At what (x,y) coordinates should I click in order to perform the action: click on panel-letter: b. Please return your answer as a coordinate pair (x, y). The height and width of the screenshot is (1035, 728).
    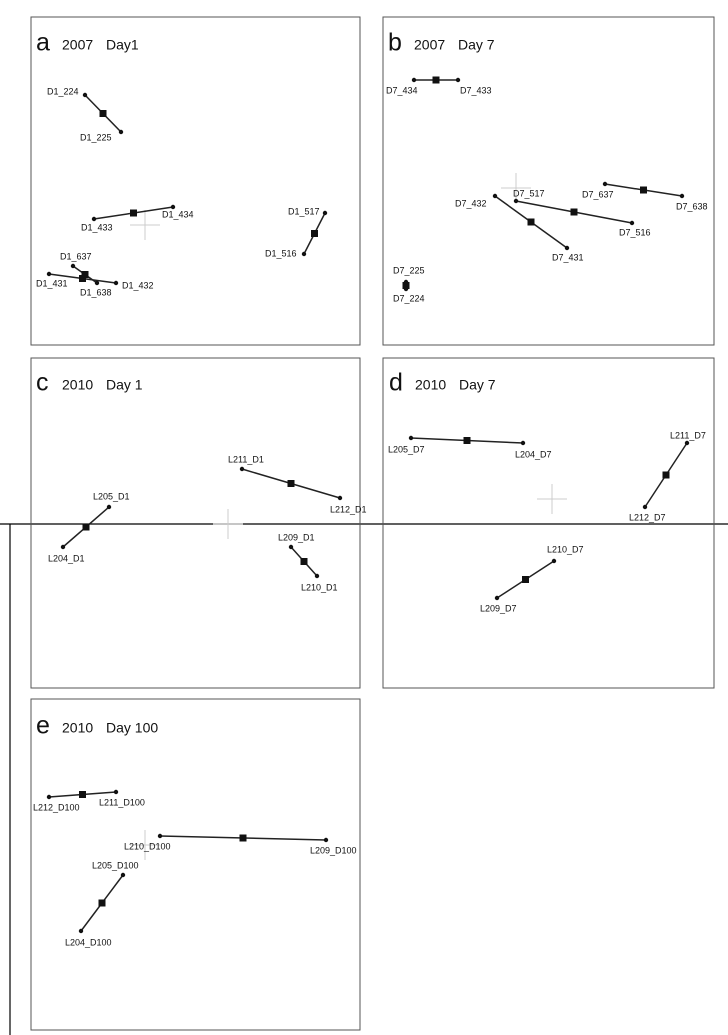
    Looking at the image, I should click on (395, 43).